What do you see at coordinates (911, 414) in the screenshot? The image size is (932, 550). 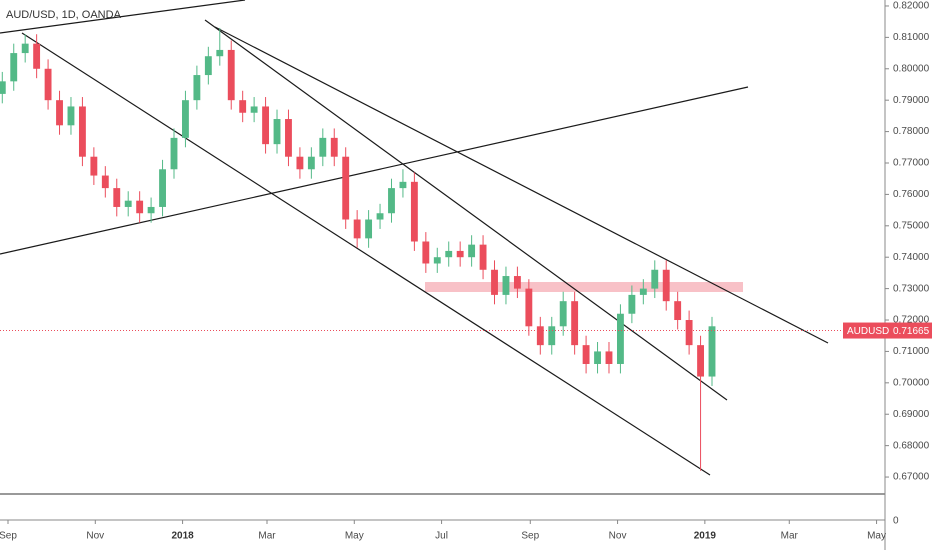 I see `y-tick-label: 0.69000` at bounding box center [911, 414].